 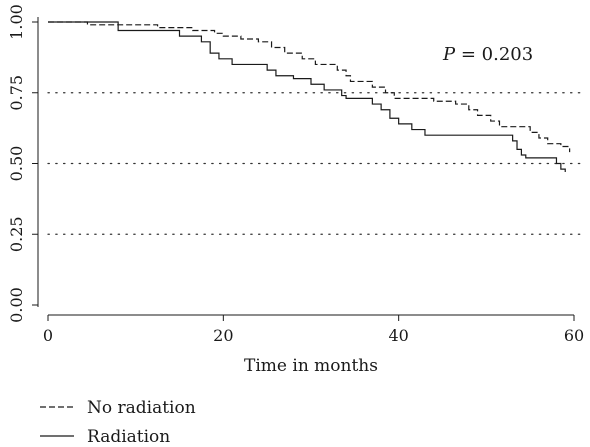 What do you see at coordinates (16, 93) in the screenshot?
I see `y-tick-label: 0.75` at bounding box center [16, 93].